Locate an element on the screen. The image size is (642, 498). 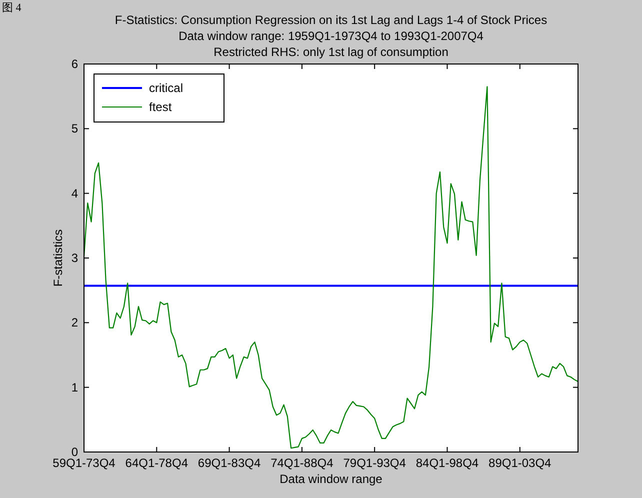
chart-subtitle: Data window range: 1959Q1-1973Q4 to 1993Q1-2007Q4 Restricted RHS: only 1st lag of consumption is located at coordinates (331, 44).